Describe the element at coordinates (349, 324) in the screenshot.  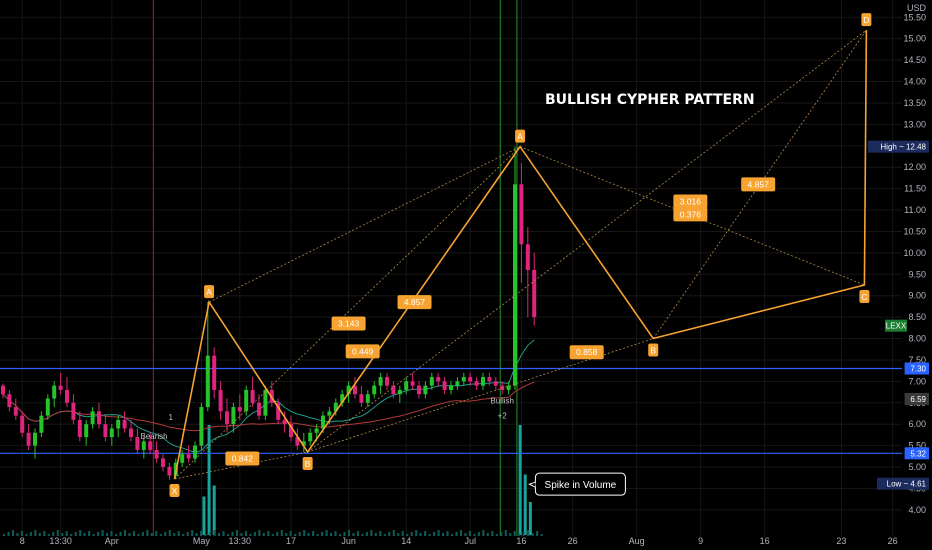
I see `ratio-label: 3.143` at that location.